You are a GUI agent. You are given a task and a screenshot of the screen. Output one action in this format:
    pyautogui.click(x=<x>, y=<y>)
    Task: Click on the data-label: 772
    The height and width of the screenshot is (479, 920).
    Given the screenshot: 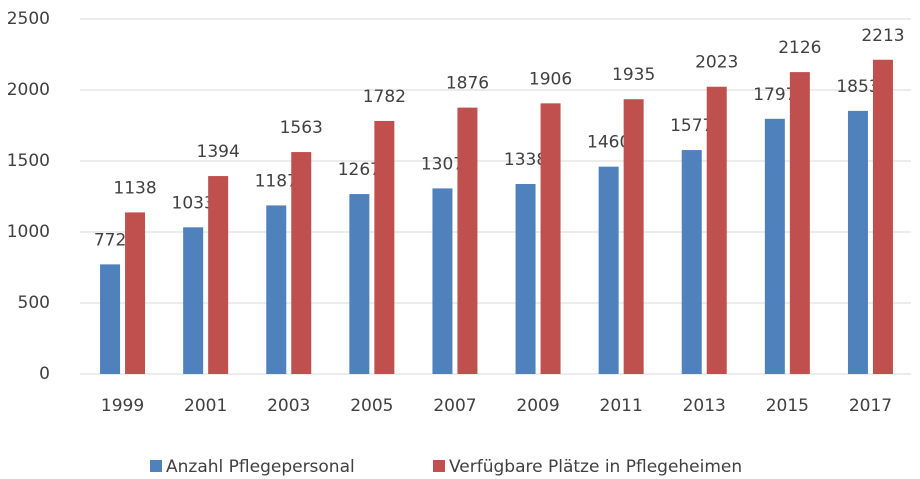 What is the action you would take?
    pyautogui.click(x=110, y=240)
    